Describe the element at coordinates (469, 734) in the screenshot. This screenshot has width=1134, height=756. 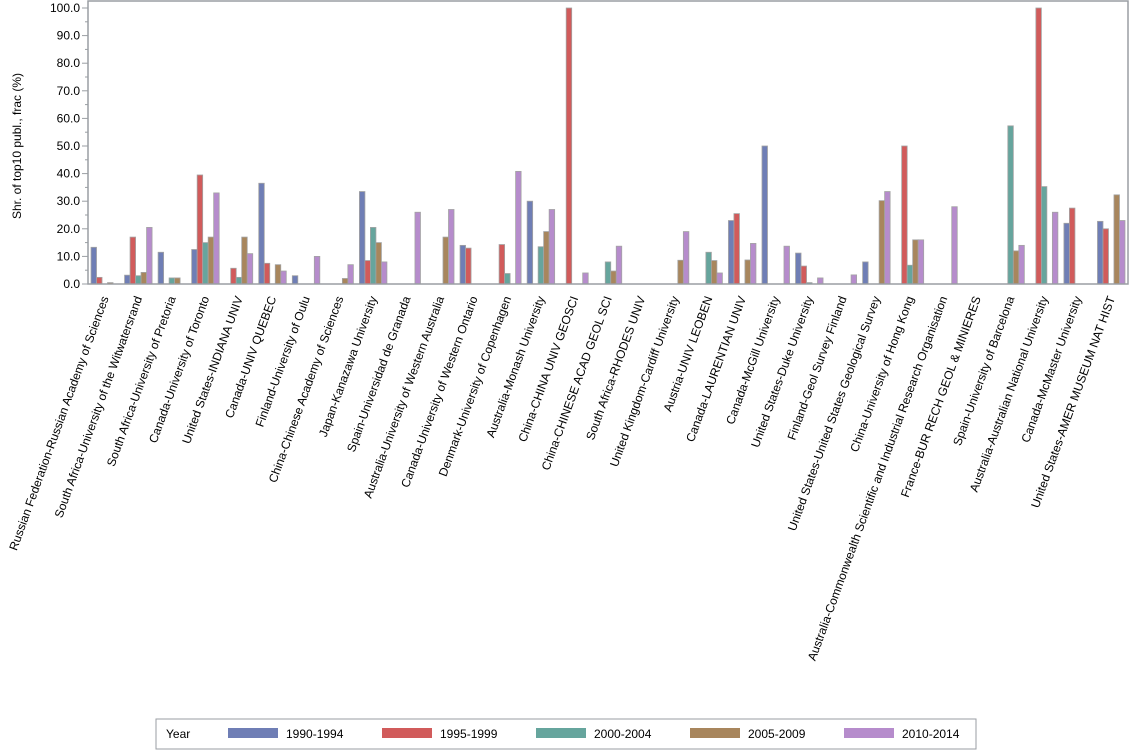
I see `legend-label: 1995-1999` at that location.